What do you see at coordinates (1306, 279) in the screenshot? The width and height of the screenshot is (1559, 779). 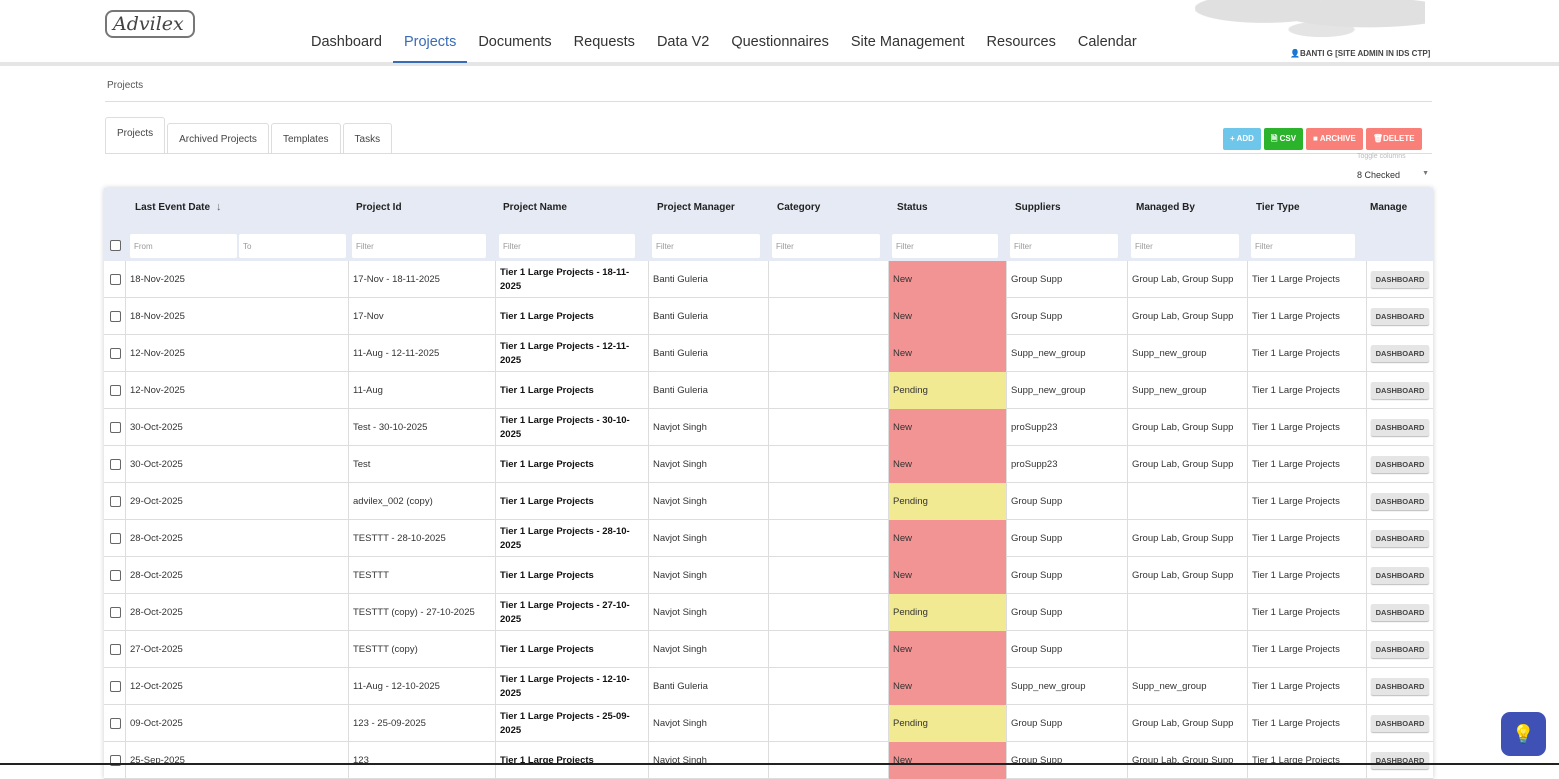 I see `tier-type: Tier 1 Large Projects` at bounding box center [1306, 279].